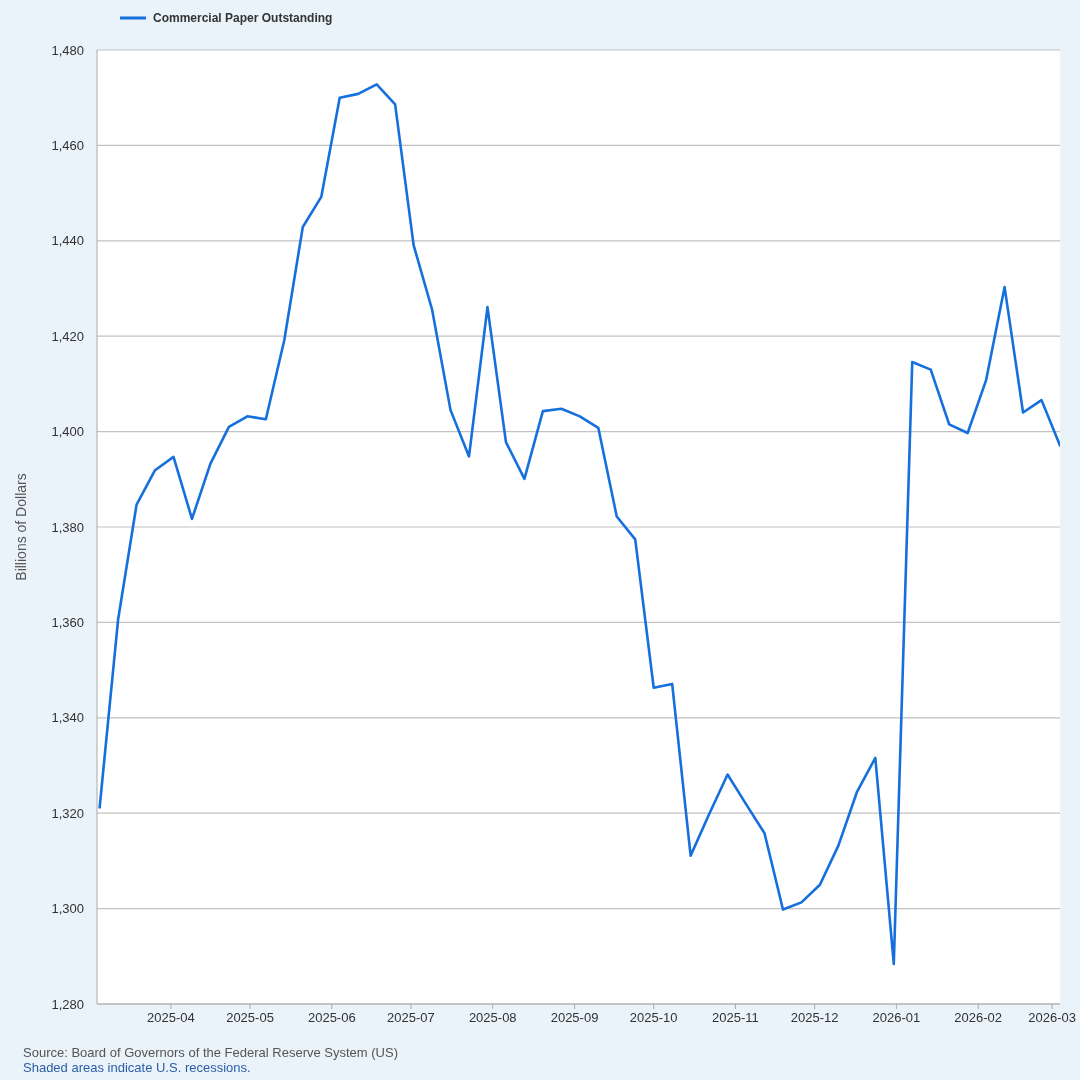  I want to click on y-tick-label: 1,320, so click(67, 813).